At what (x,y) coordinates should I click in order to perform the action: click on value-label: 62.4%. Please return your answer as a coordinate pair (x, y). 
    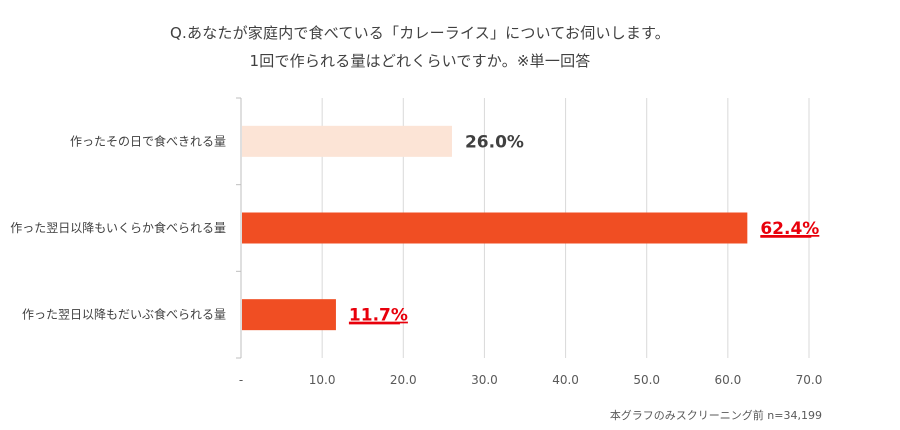
    Looking at the image, I should click on (789, 229).